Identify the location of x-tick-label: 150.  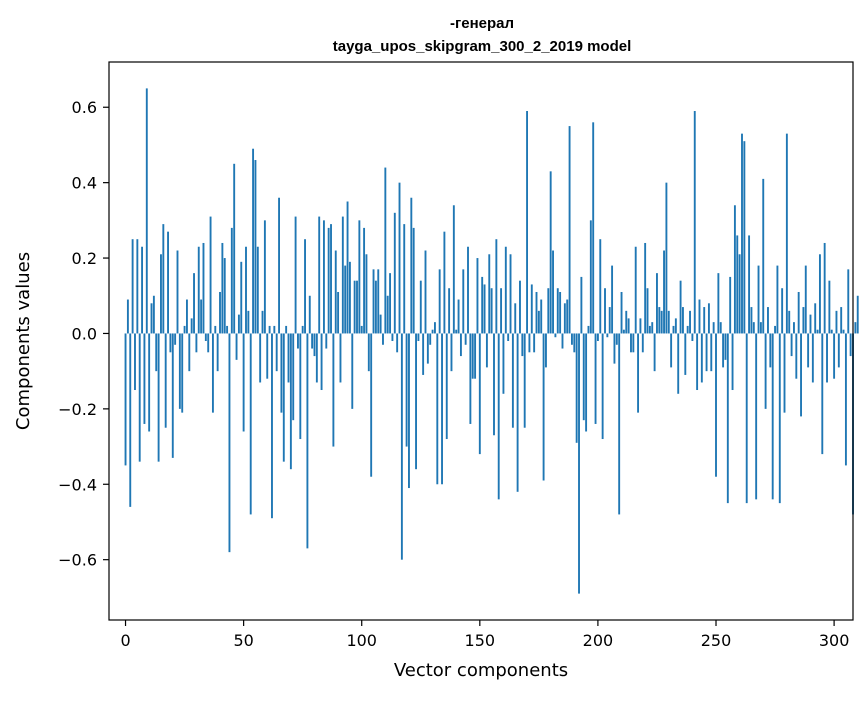
(480, 640).